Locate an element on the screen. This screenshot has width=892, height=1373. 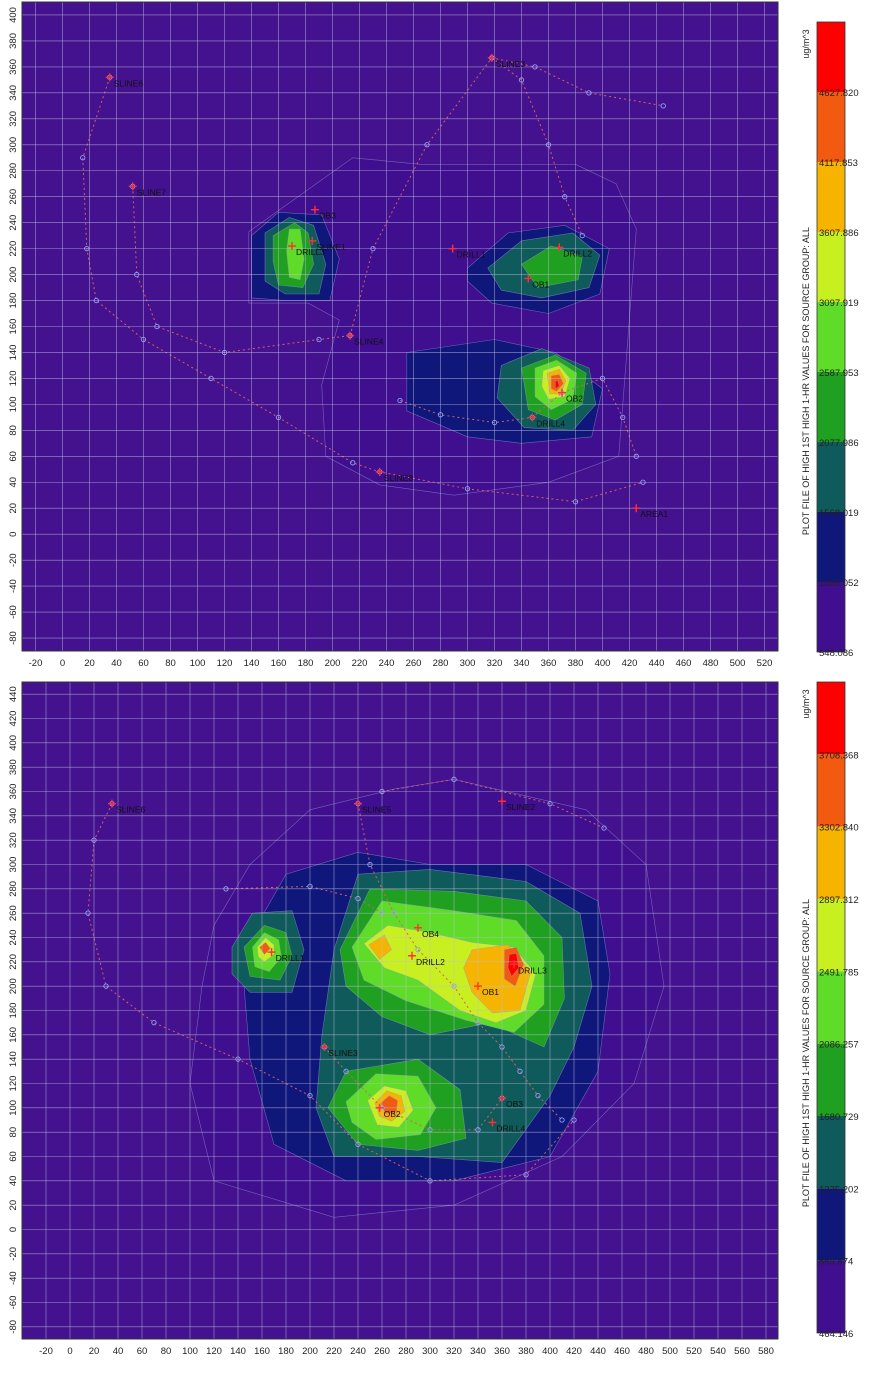
source-label: AREA1 is located at coordinates (654, 514).